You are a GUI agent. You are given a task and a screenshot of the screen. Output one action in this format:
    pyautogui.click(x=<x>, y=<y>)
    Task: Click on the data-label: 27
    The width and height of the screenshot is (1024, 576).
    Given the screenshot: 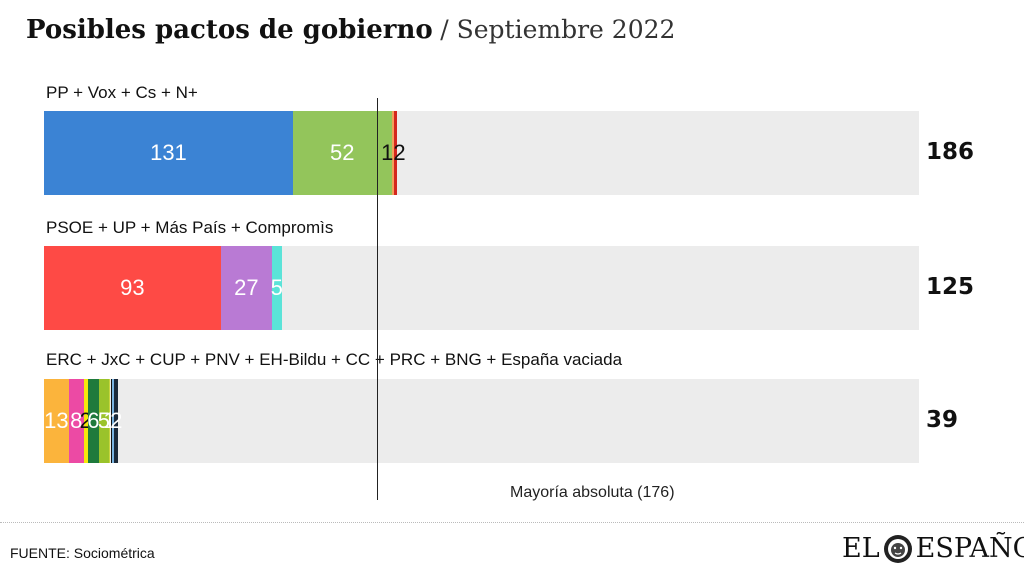 What is the action you would take?
    pyautogui.click(x=246, y=287)
    